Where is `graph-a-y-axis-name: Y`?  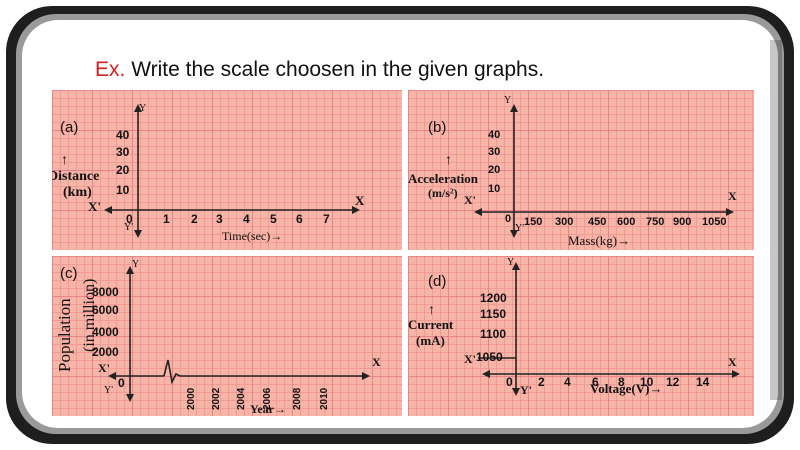
graph-a-y-axis-name: Y is located at coordinates (143, 108).